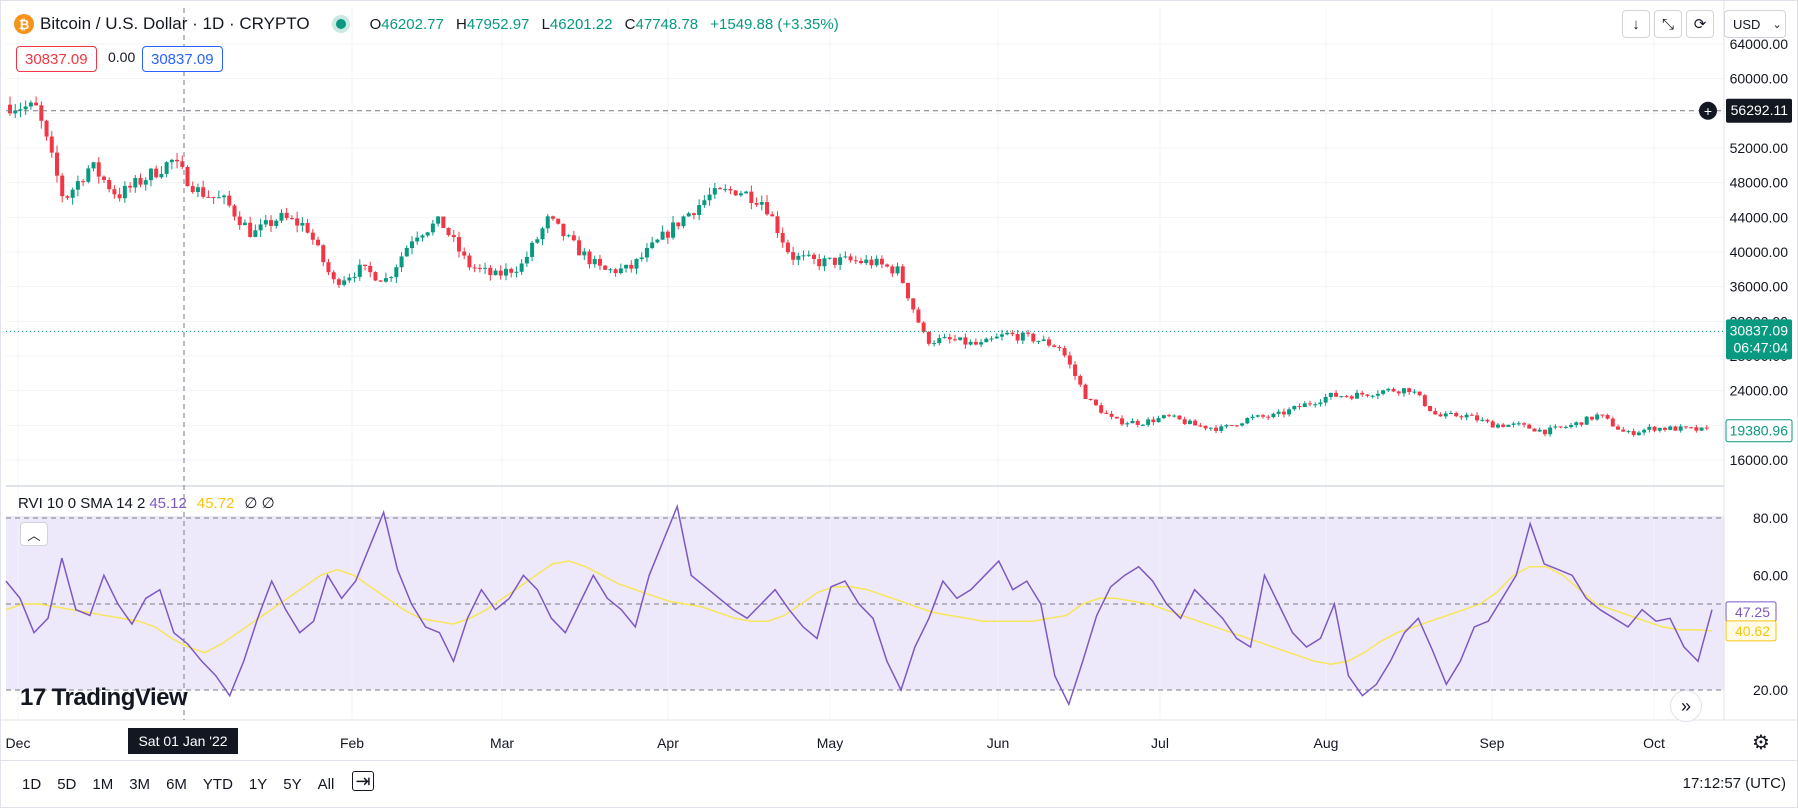 The image size is (1798, 808). Describe the element at coordinates (146, 503) in the screenshot. I see `rvi-legend: RVI 10 0 SMA 14 2 45.12 45.72 ∅ ∅` at that location.